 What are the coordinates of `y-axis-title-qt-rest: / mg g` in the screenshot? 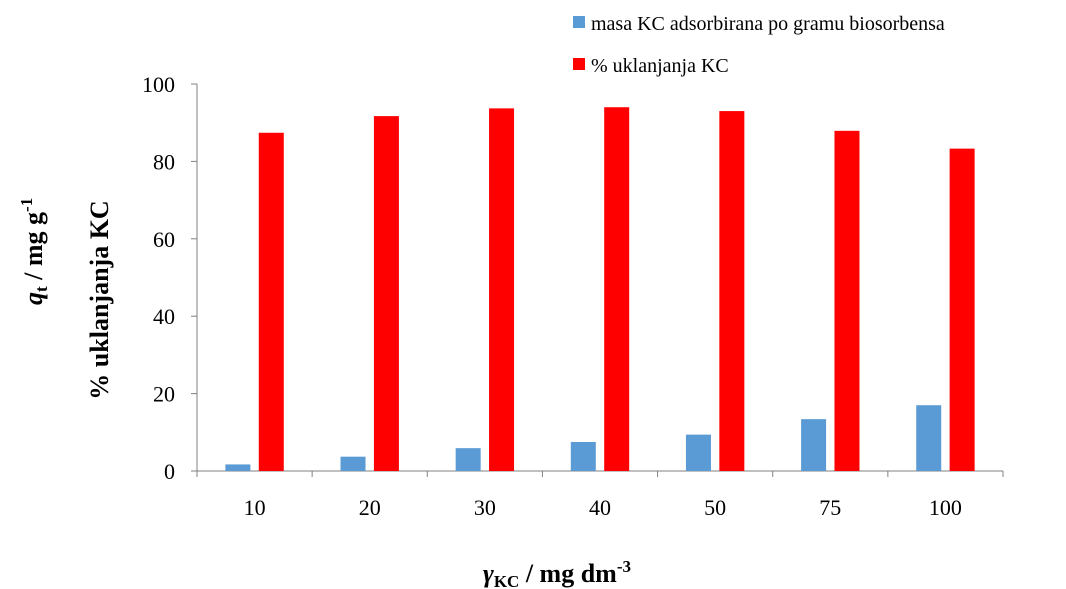 It's located at (33, 249).